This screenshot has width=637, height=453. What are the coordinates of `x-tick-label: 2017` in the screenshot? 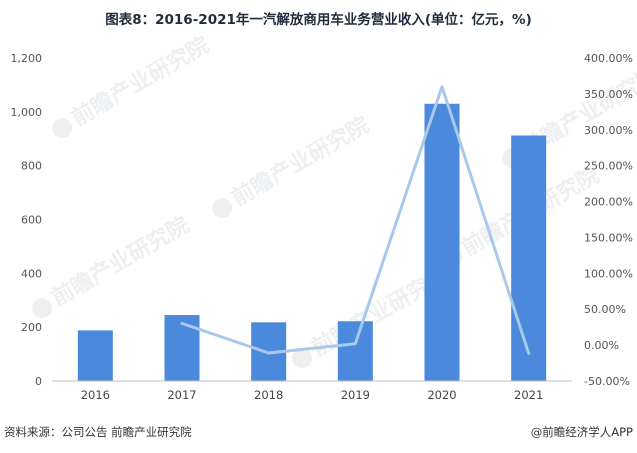 It's located at (181, 395).